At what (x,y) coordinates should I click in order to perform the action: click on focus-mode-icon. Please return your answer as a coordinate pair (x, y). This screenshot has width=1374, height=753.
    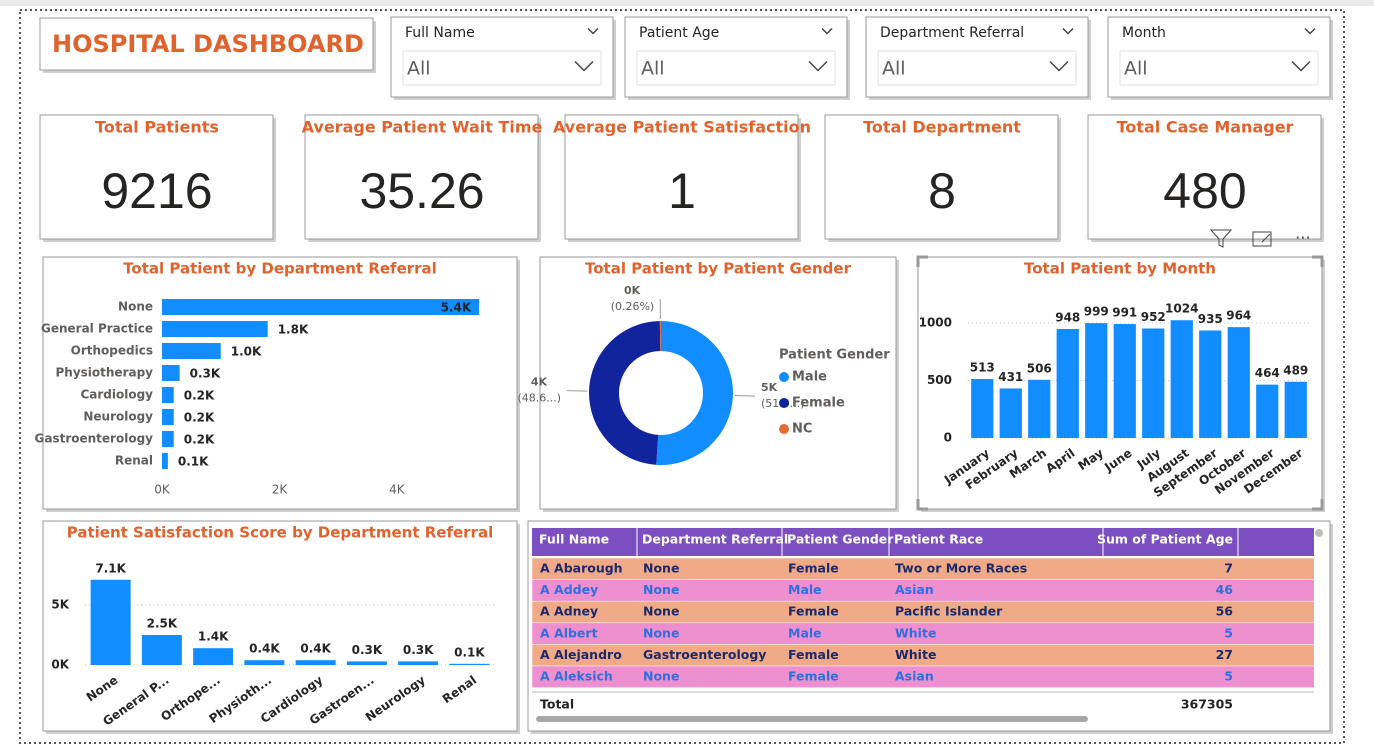
    Looking at the image, I should click on (1262, 239).